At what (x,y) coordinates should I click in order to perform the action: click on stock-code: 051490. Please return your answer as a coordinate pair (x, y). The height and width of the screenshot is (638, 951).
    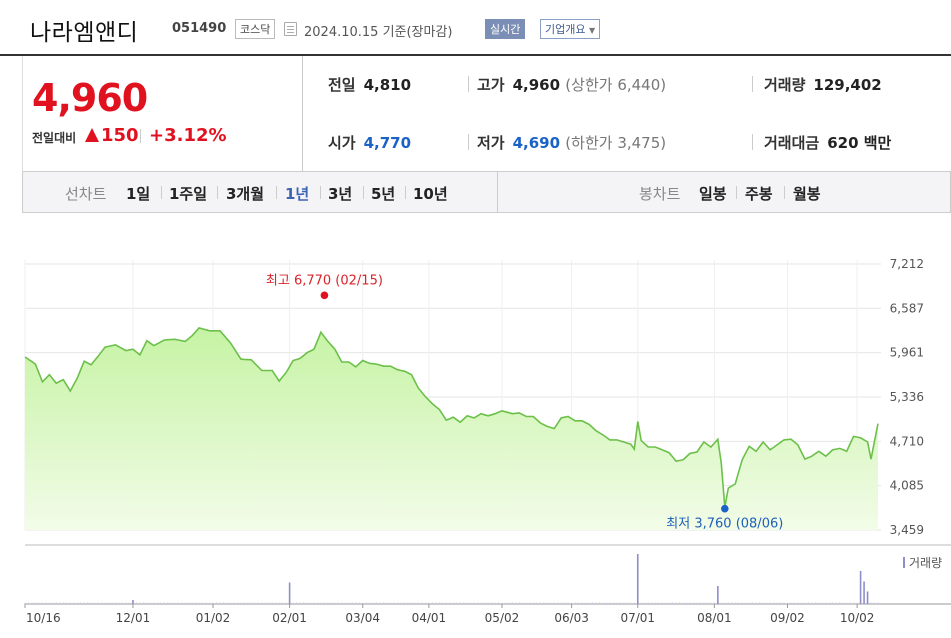
    Looking at the image, I should click on (199, 28).